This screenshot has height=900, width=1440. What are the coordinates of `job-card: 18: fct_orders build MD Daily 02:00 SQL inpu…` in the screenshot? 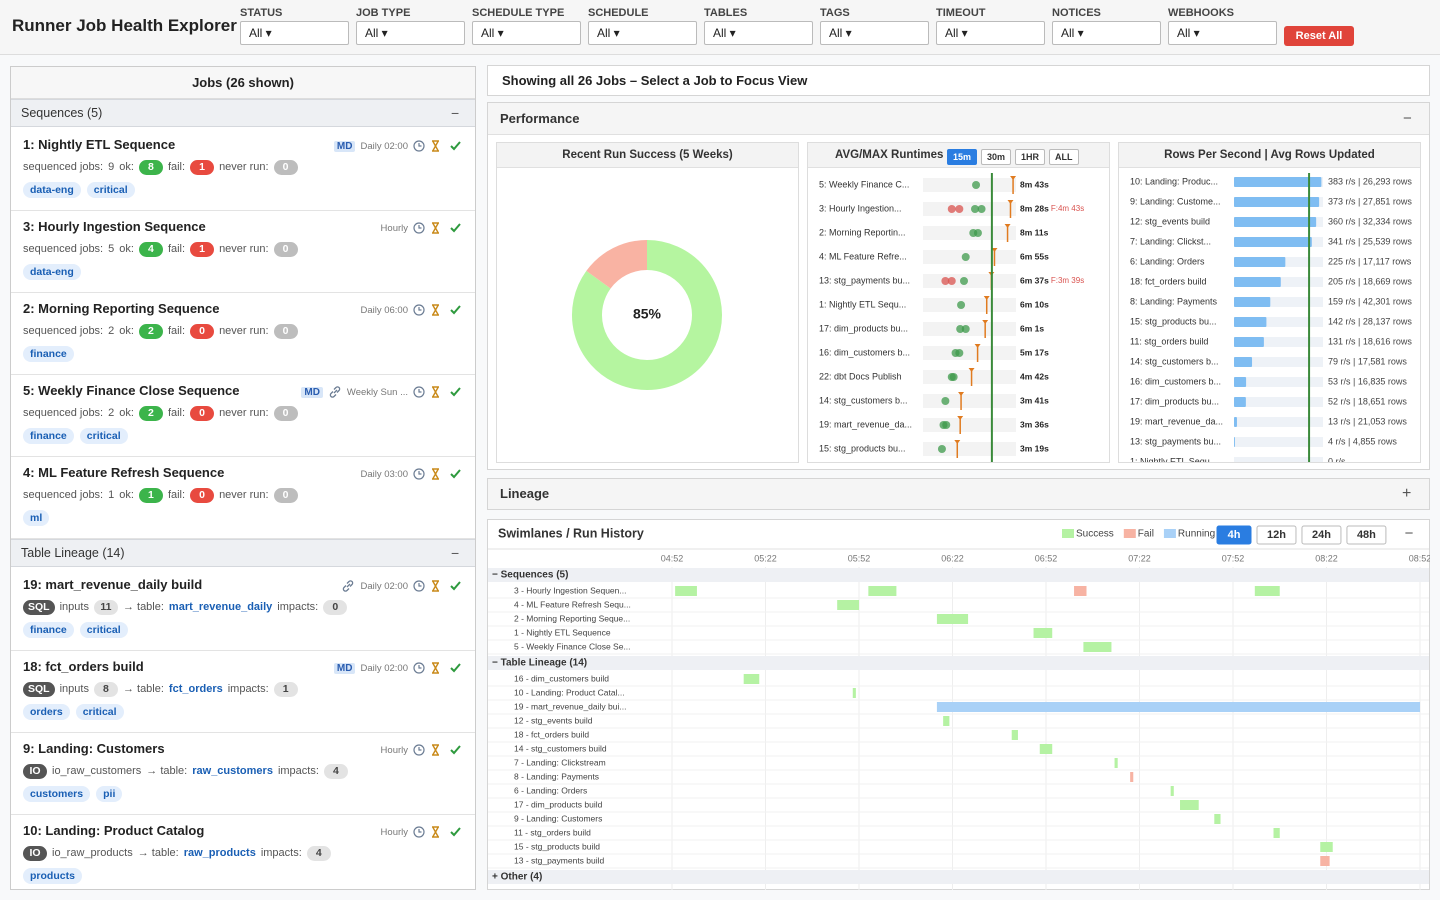 It's located at (243, 692).